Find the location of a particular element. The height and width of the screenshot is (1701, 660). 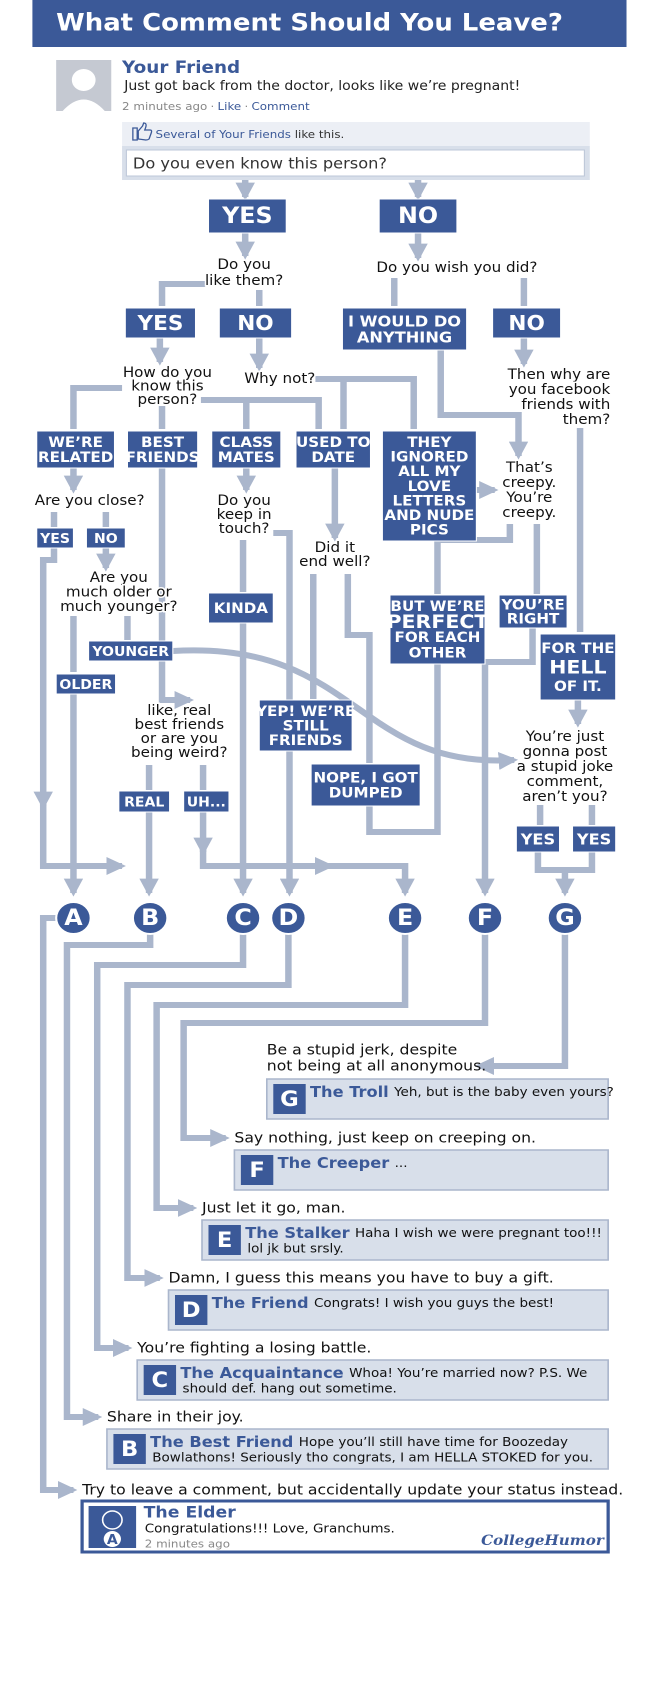

persona: The Creeper is located at coordinates (334, 1162).